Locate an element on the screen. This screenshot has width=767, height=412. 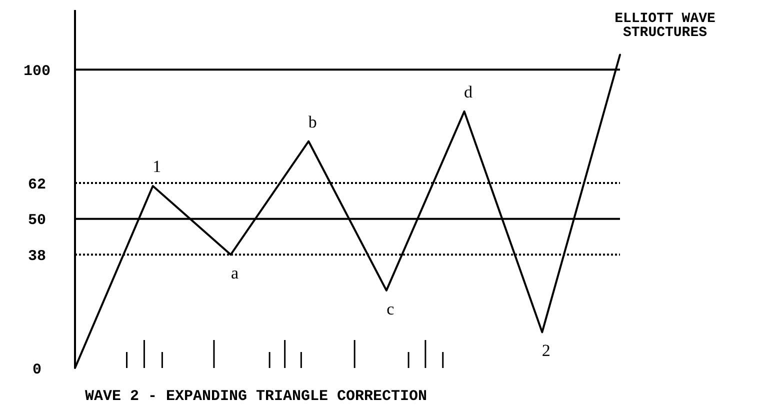
annotation: b is located at coordinates (312, 122).